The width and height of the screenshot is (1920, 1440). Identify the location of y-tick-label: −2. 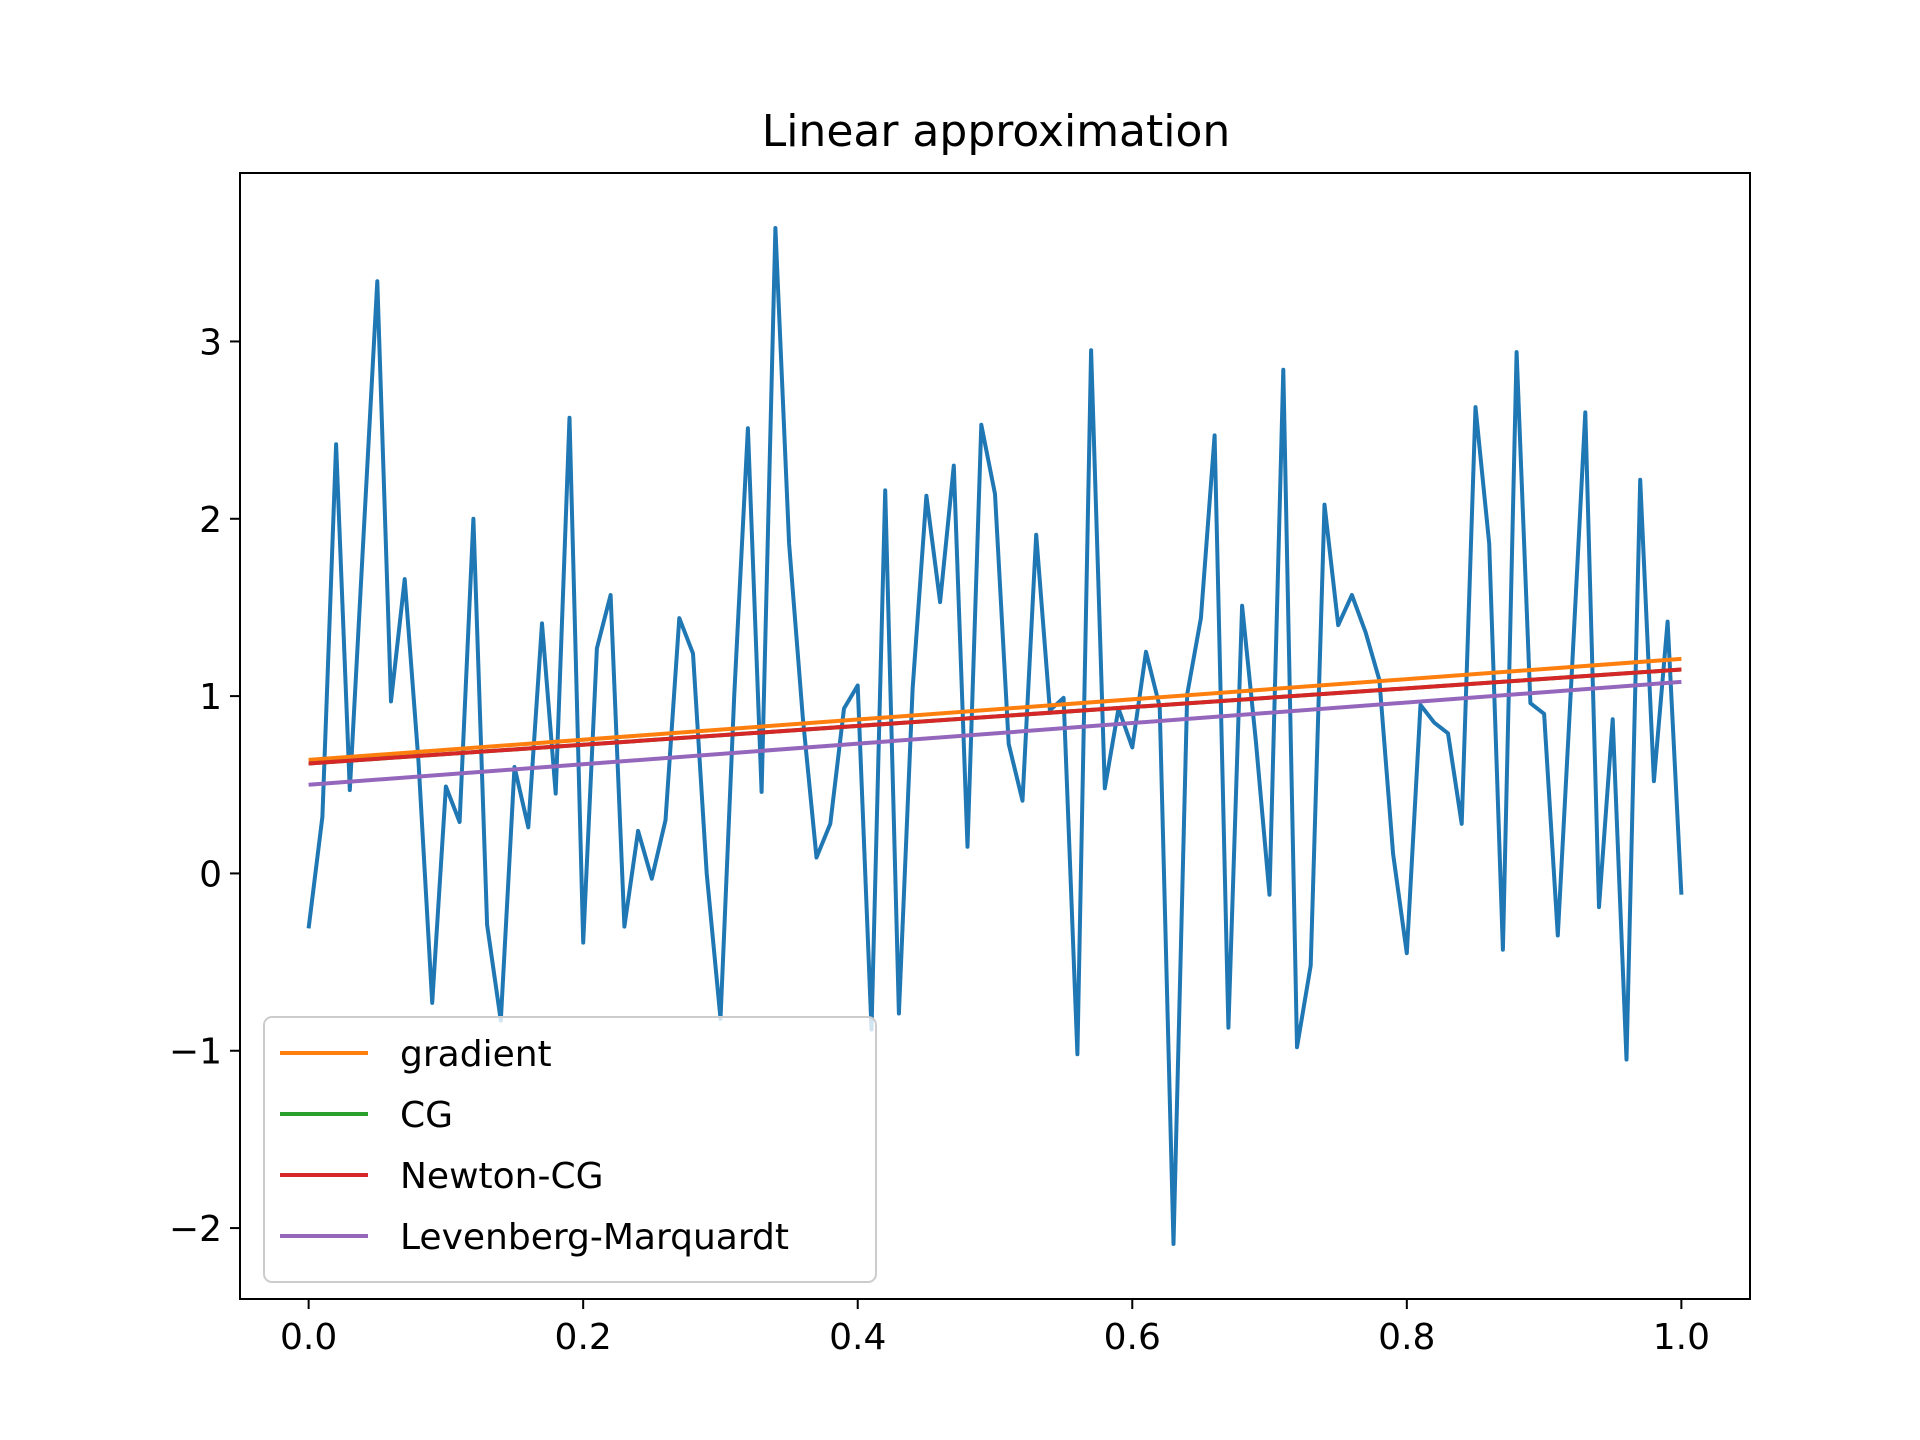
(195, 1229).